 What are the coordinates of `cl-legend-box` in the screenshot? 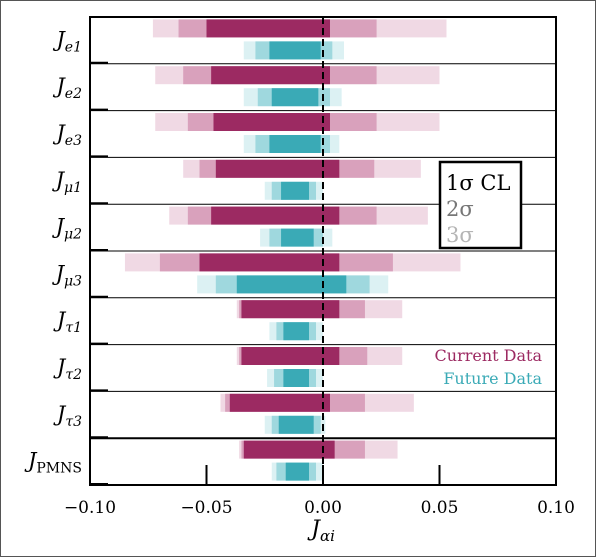 It's located at (480, 205).